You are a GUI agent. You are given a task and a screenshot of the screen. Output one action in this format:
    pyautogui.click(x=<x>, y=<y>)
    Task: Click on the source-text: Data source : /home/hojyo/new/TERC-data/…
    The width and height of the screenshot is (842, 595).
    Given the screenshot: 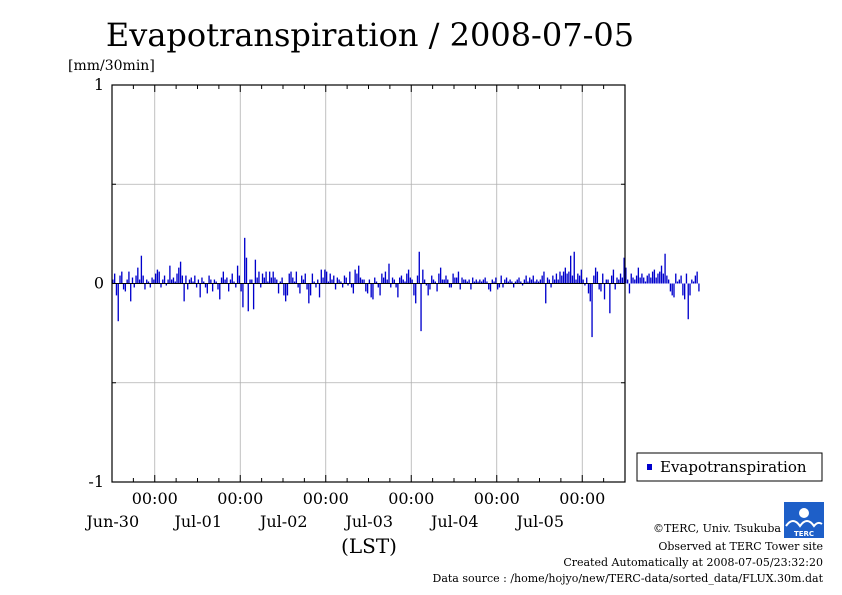 What is the action you would take?
    pyautogui.click(x=628, y=578)
    